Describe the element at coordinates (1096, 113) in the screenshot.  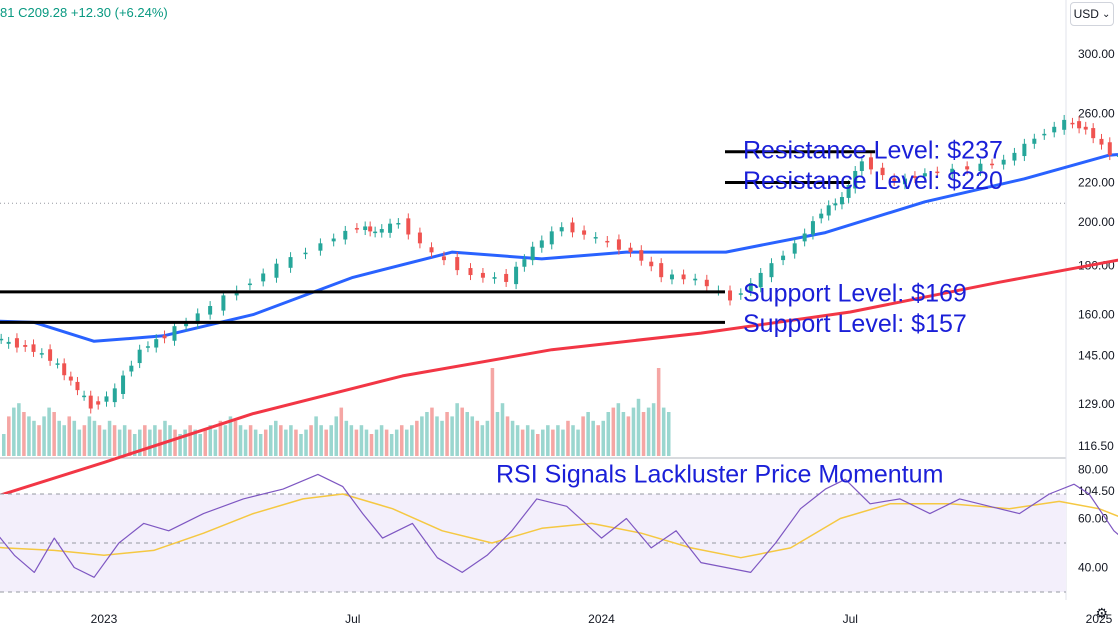
I see `price-tick-label: 260.00` at that location.